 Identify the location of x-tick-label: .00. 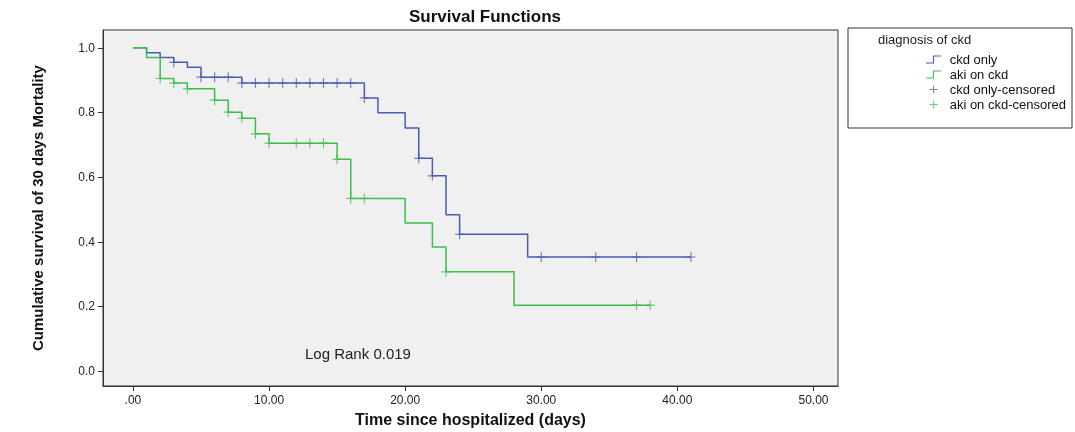
(133, 400).